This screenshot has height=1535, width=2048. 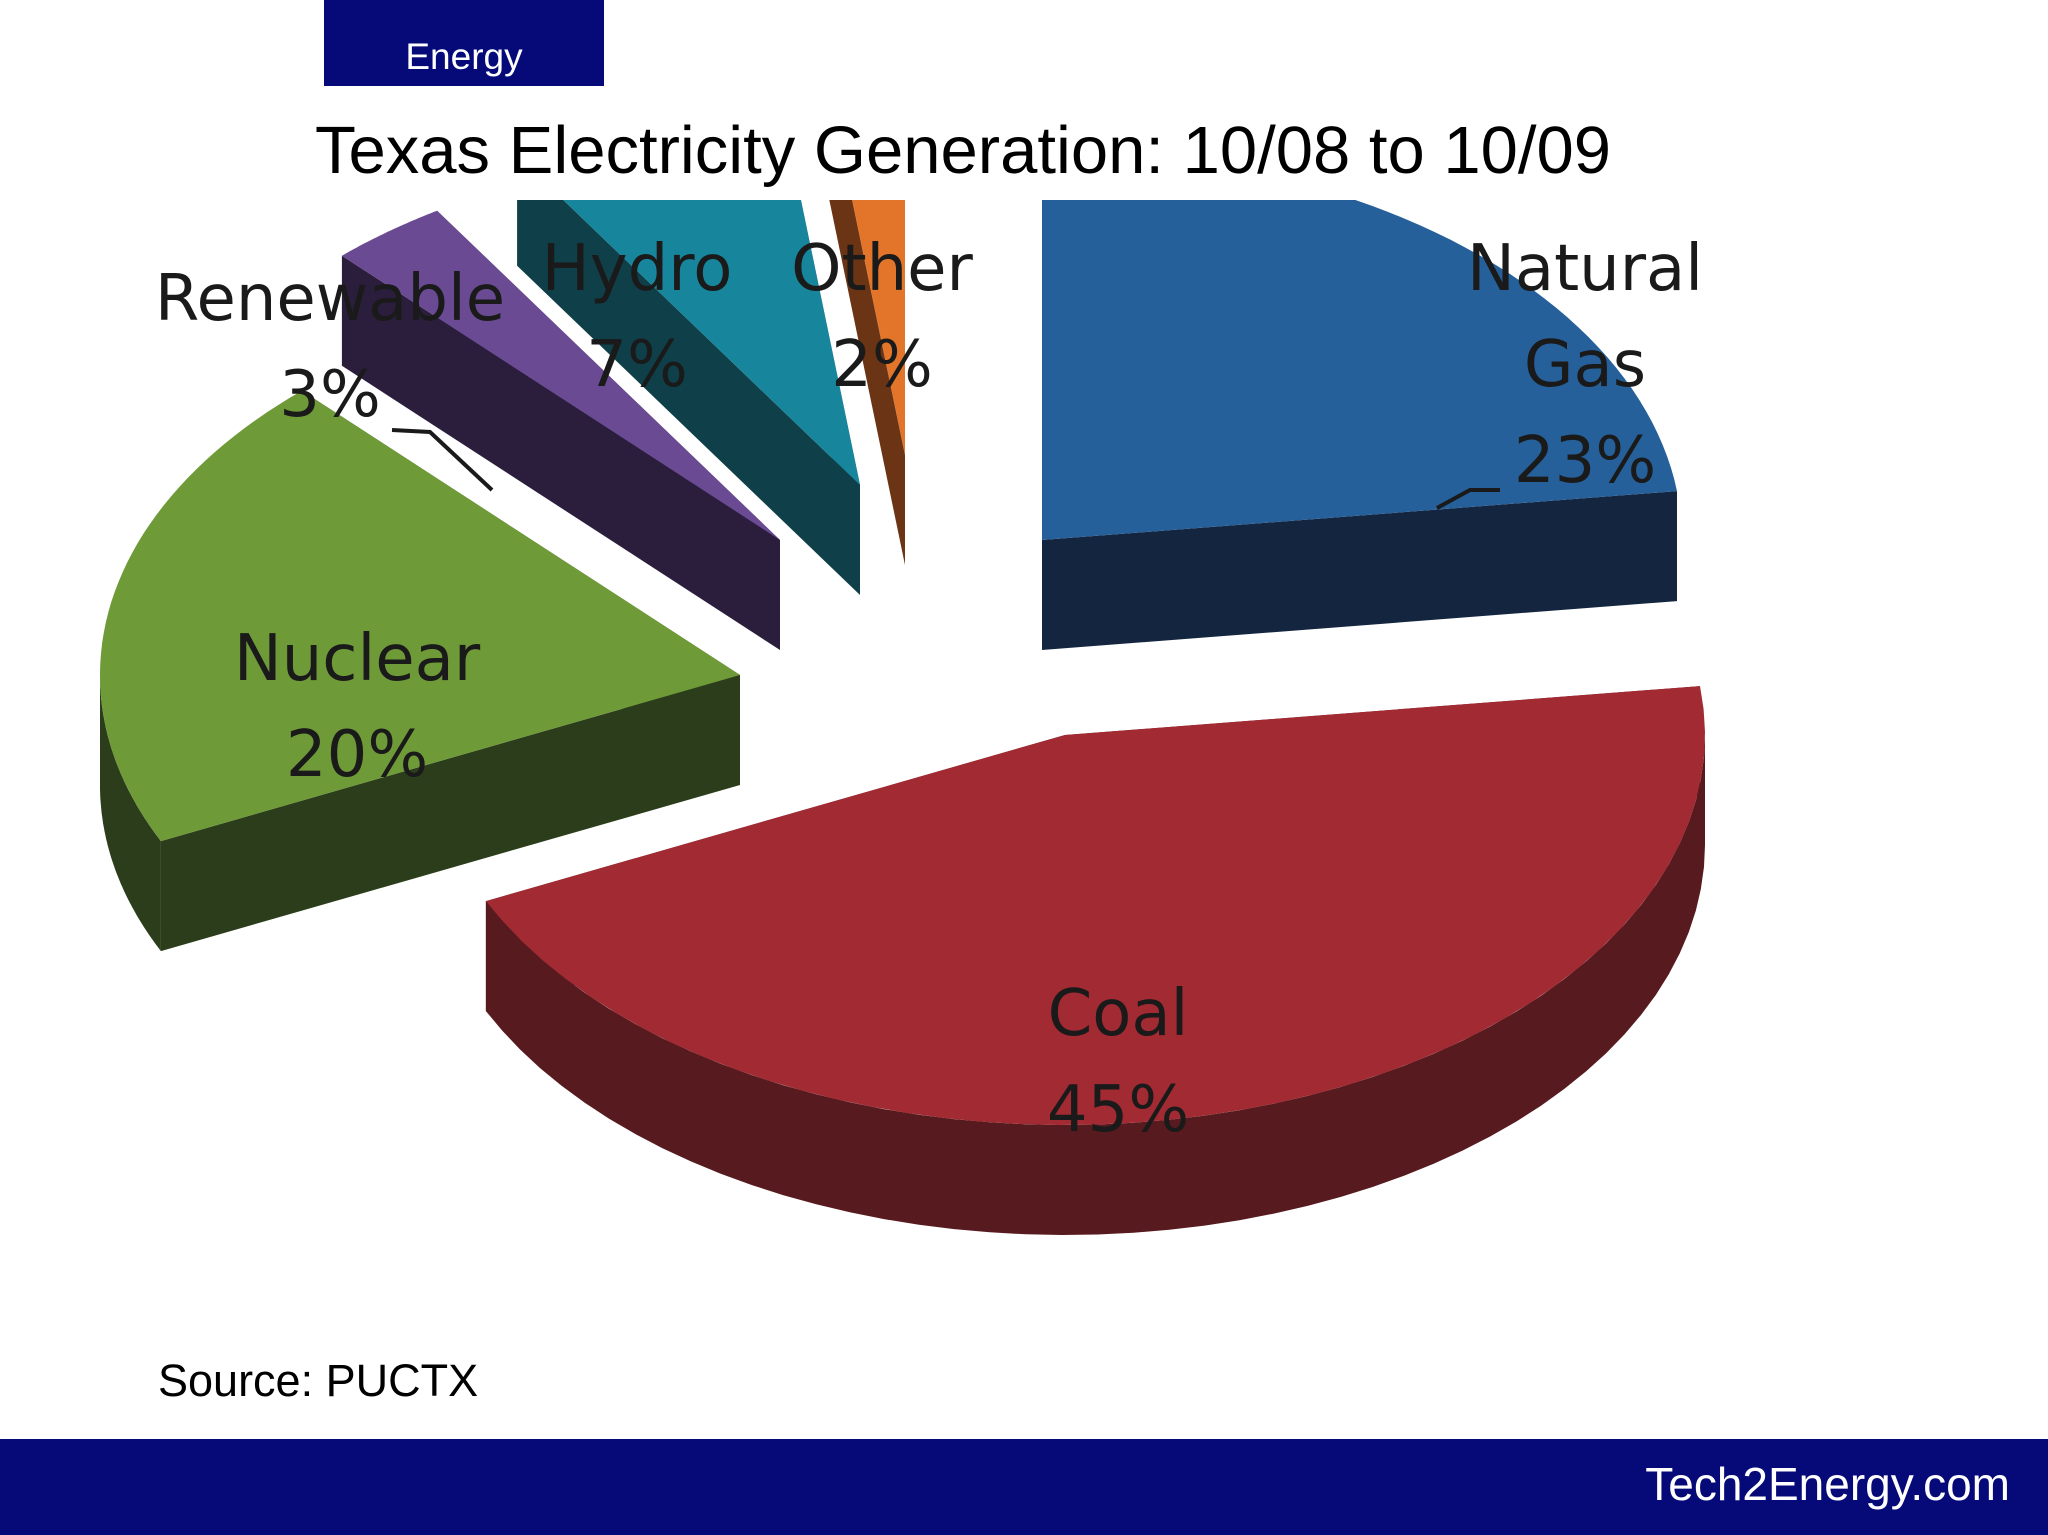 What do you see at coordinates (1118, 1110) in the screenshot?
I see `slice-label-line: 45%` at bounding box center [1118, 1110].